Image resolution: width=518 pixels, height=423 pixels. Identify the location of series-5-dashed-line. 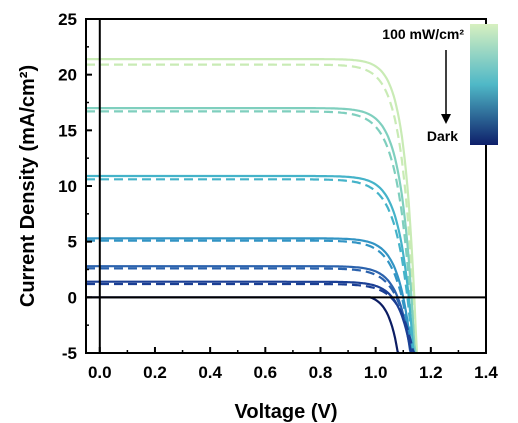
(251, 318).